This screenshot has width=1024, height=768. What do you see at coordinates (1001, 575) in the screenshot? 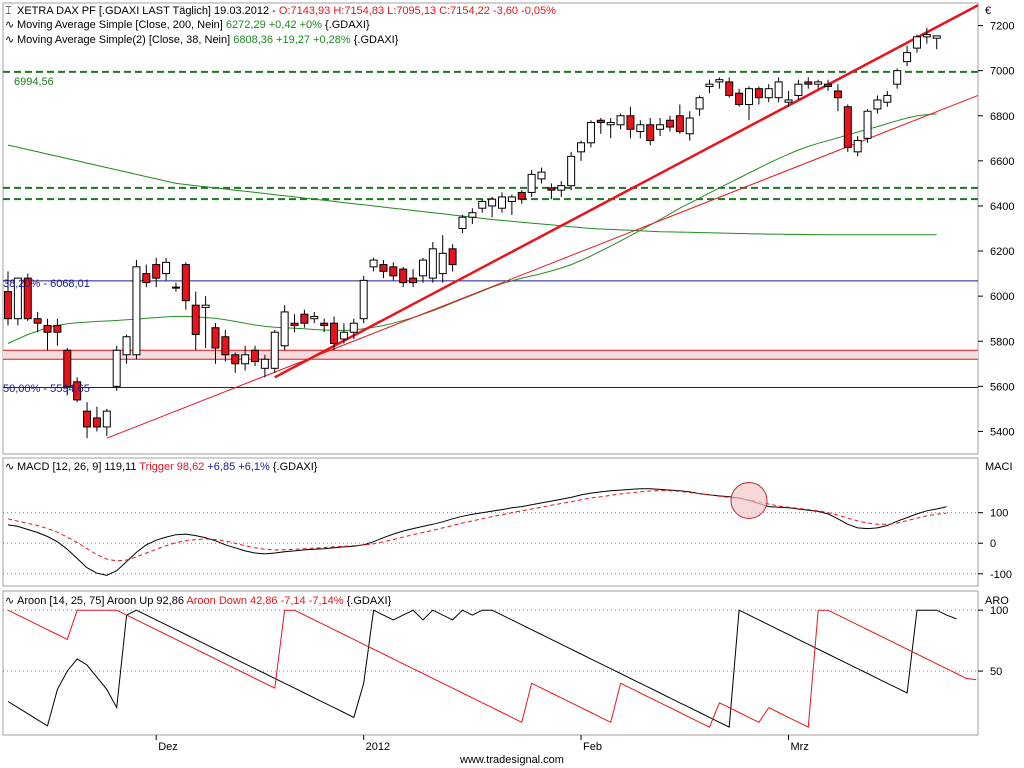
I see `macd-tick-label: -100` at bounding box center [1001, 575].